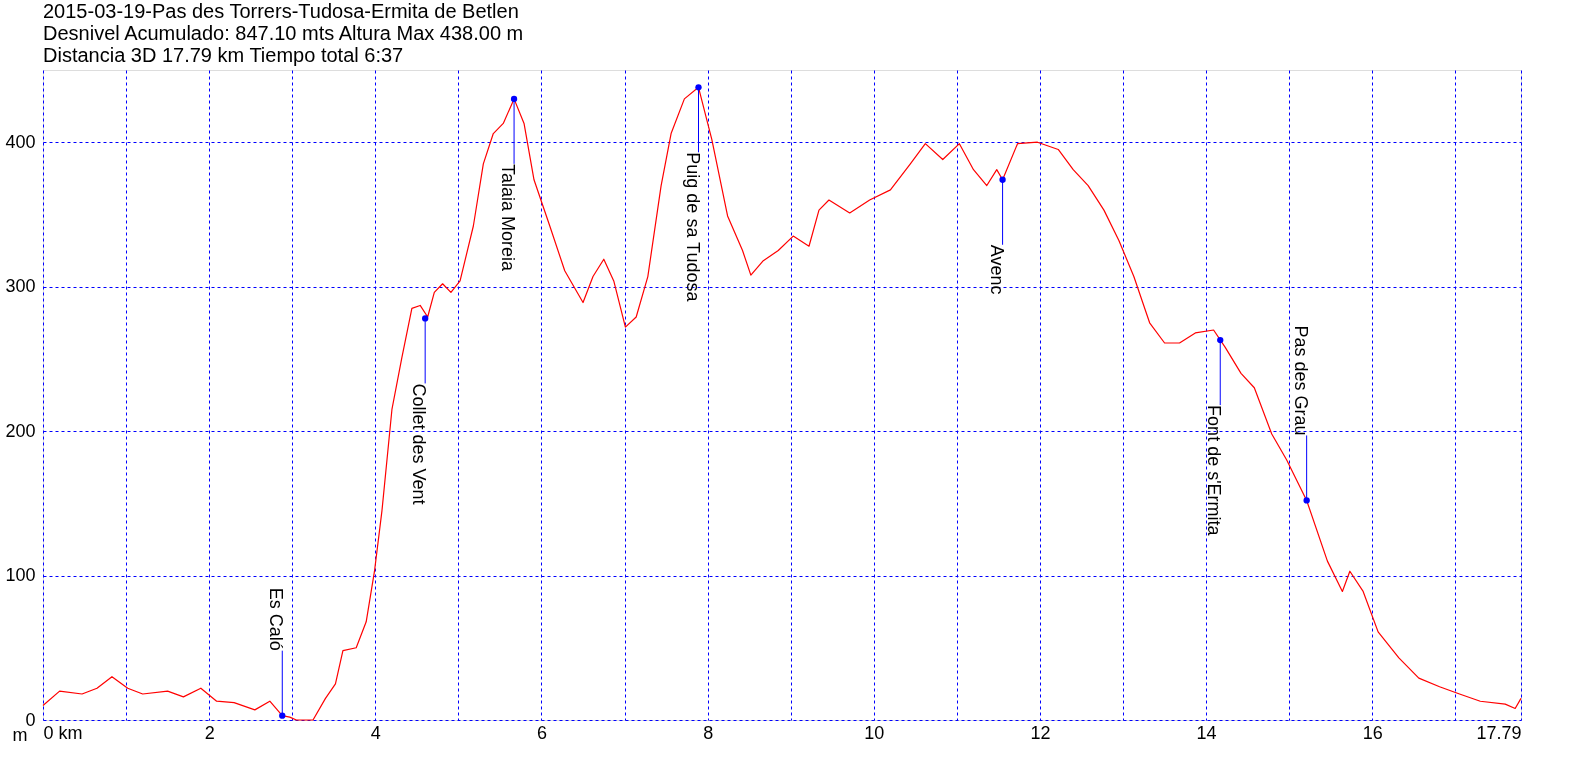  What do you see at coordinates (508, 217) in the screenshot?
I see `annotation: Talaia Moreia` at bounding box center [508, 217].